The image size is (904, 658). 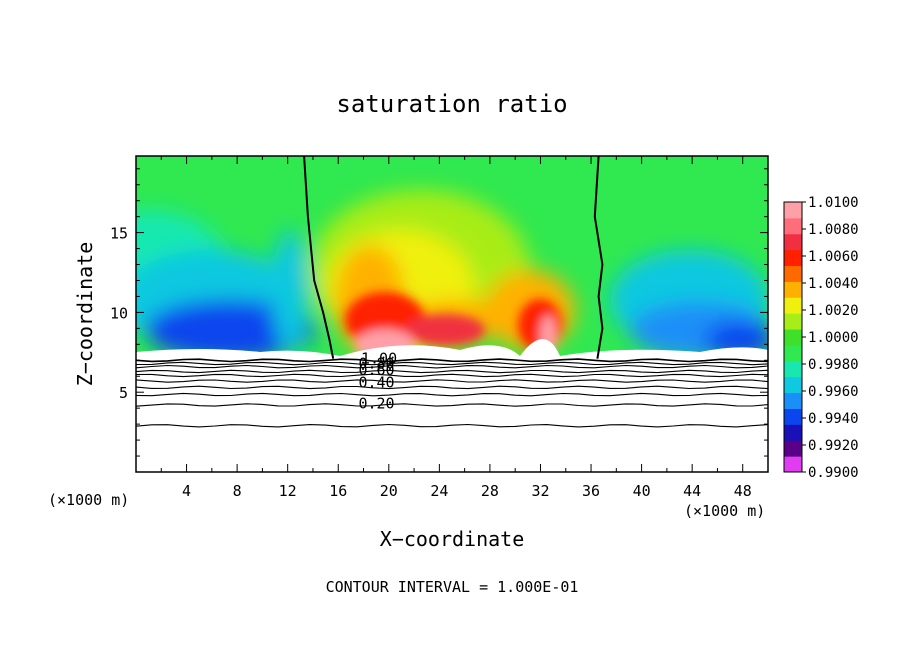 I want to click on x-axis-label: X−coordinate, so click(x=452, y=539).